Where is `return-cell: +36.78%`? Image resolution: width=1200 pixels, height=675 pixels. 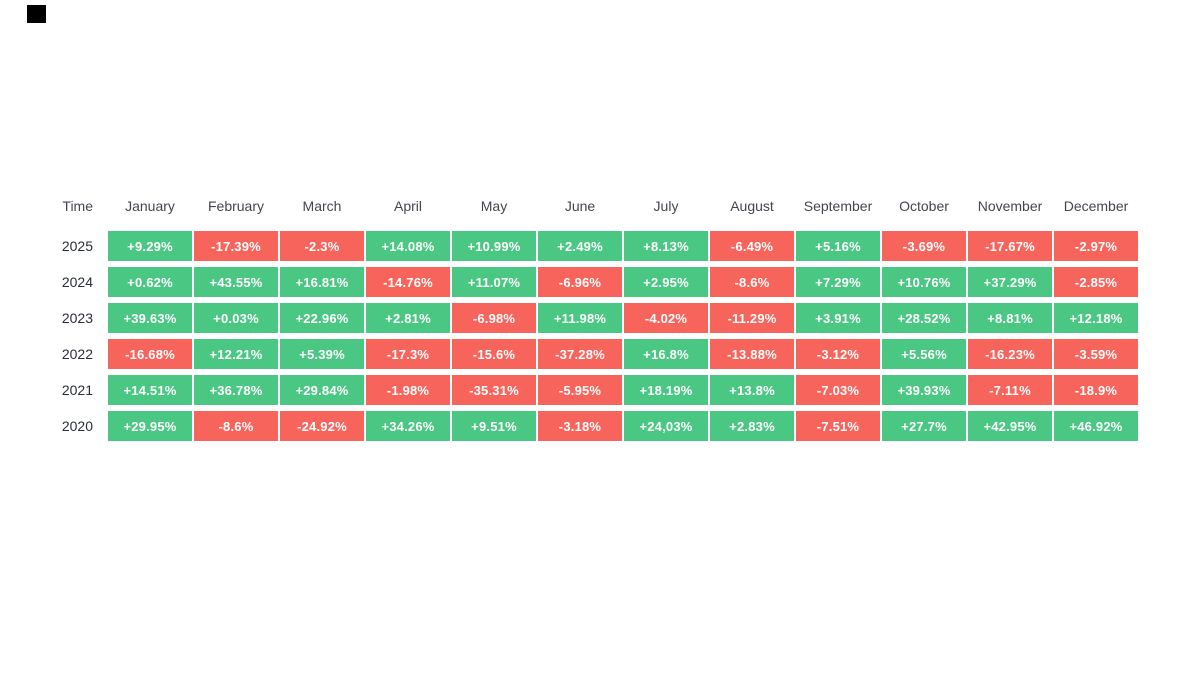 return-cell: +36.78% is located at coordinates (236, 390).